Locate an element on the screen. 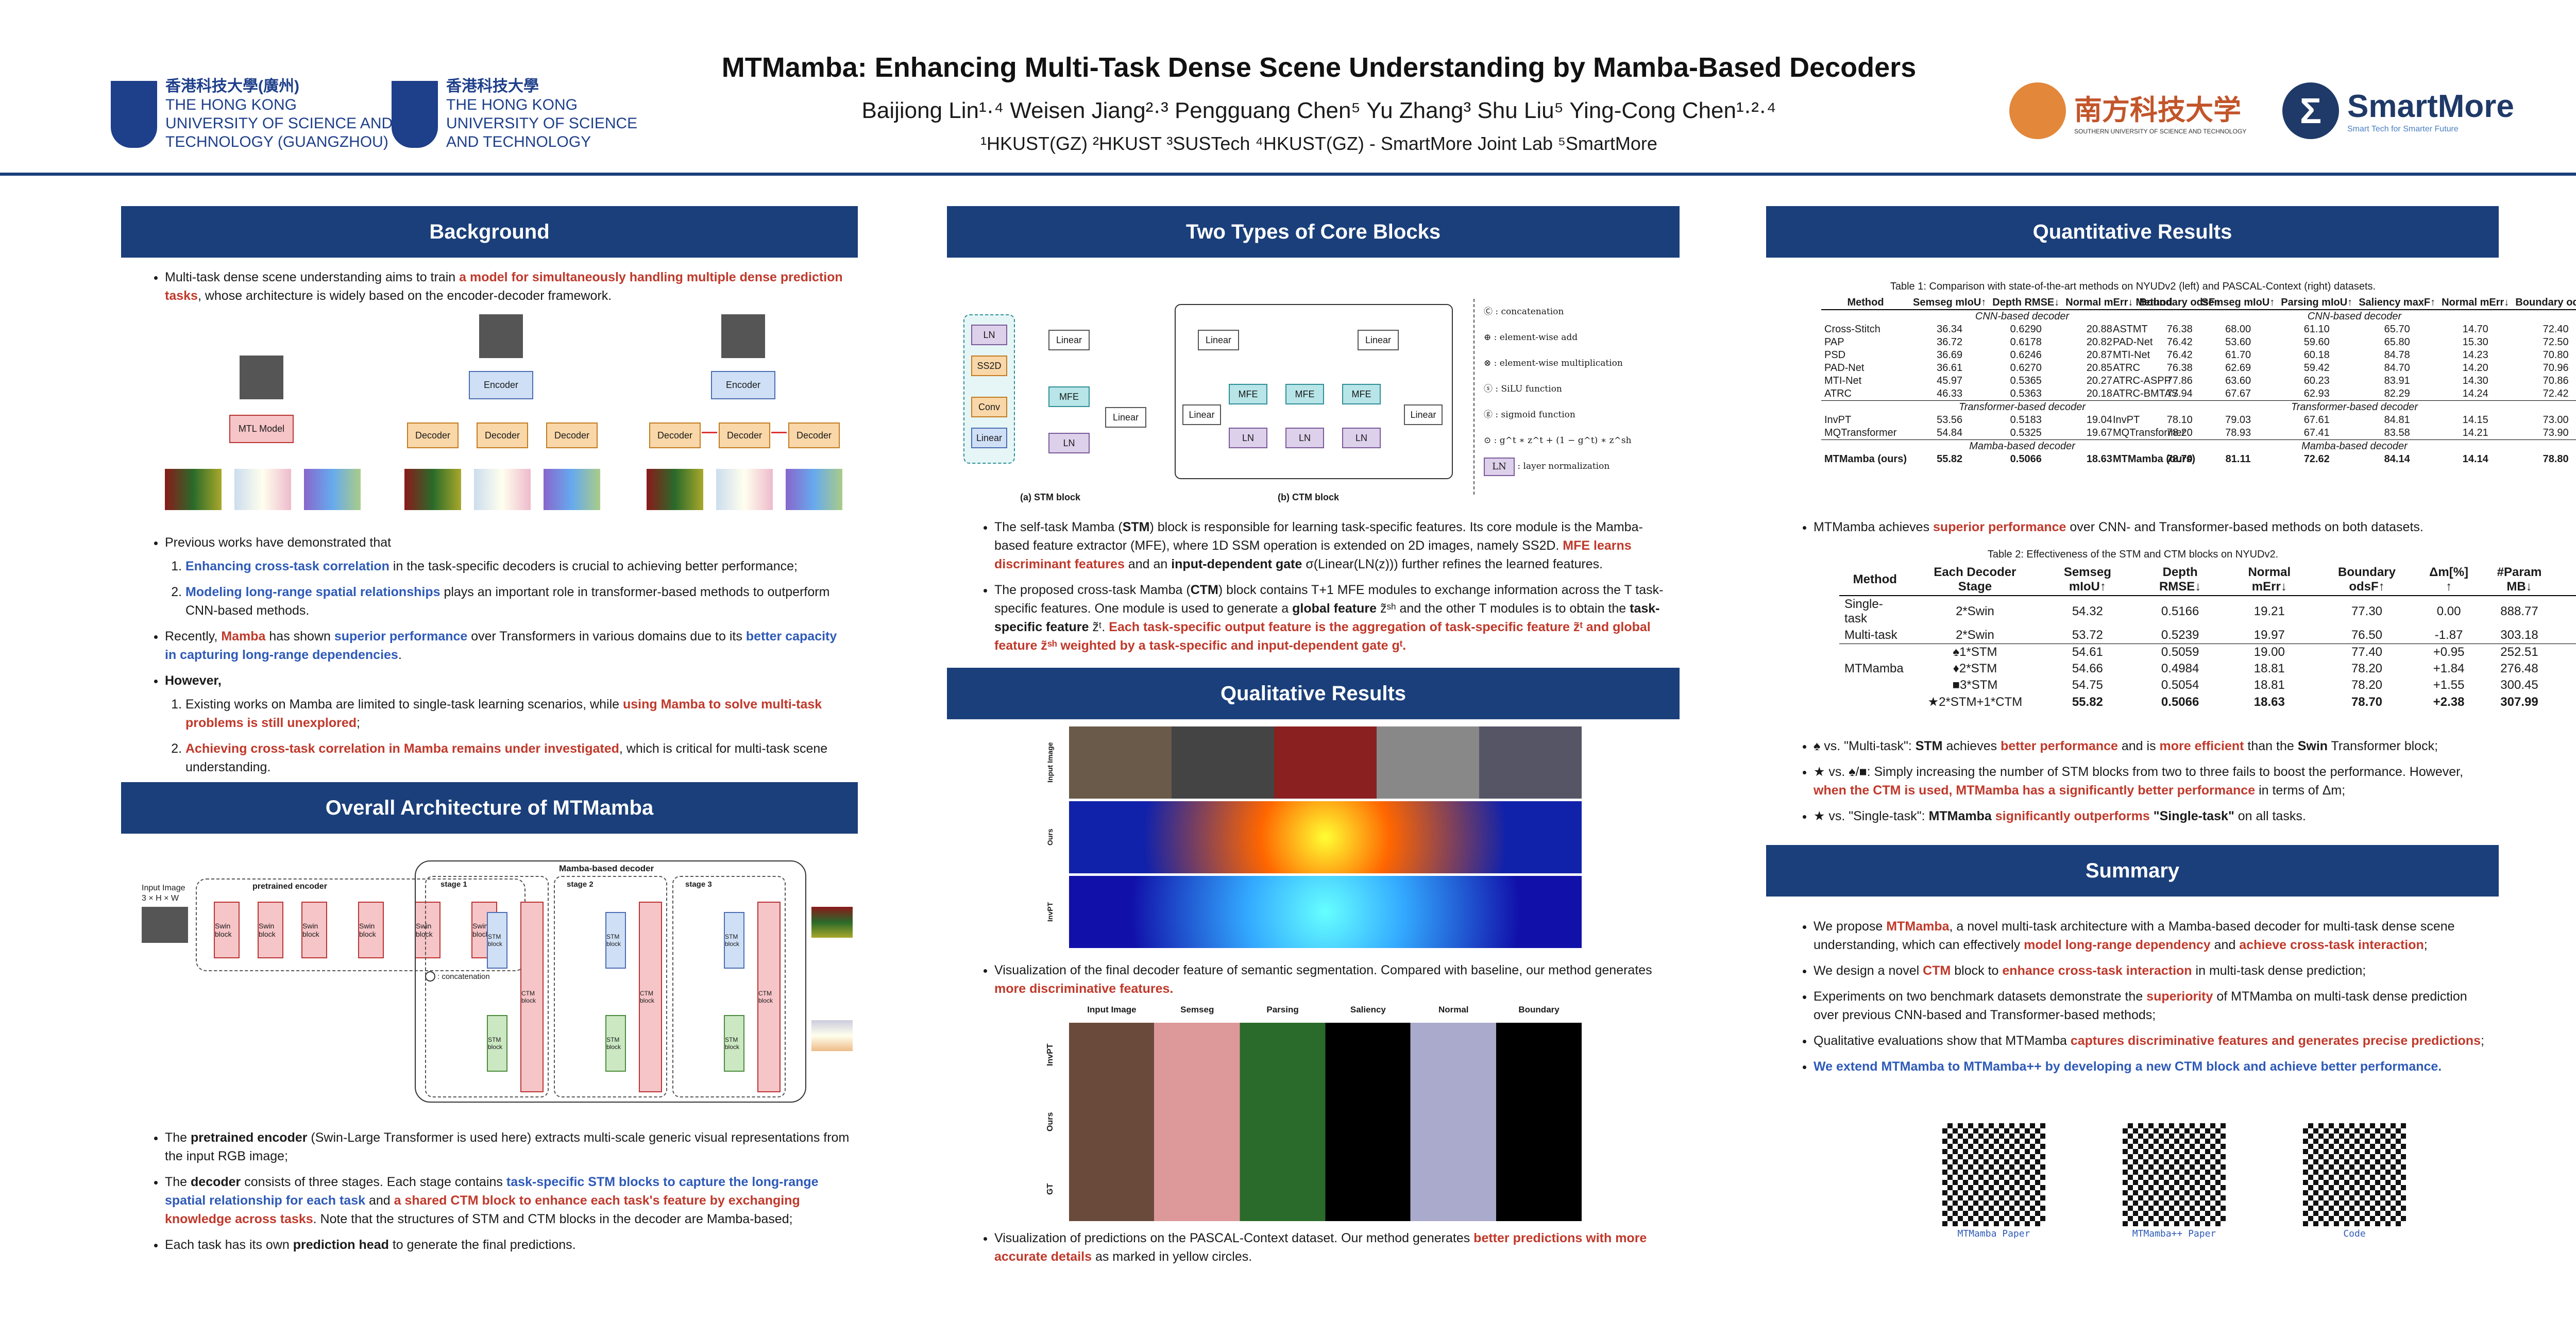  table-row: PAD-Net 53.60 59.60 65.80 15.30 72.50 is located at coordinates (2343, 342).